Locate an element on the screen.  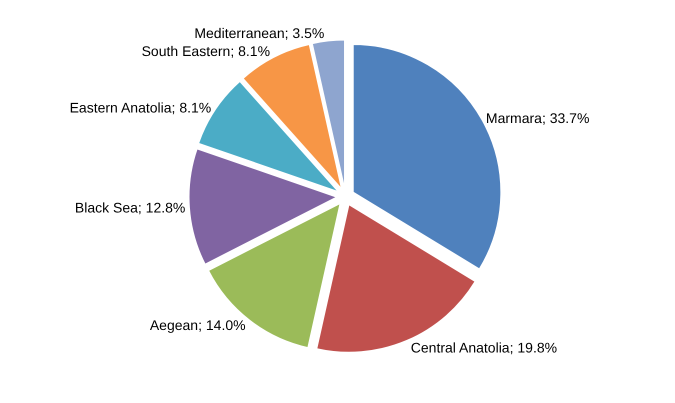
slice-label: South Eastern; 8.1% is located at coordinates (206, 50).